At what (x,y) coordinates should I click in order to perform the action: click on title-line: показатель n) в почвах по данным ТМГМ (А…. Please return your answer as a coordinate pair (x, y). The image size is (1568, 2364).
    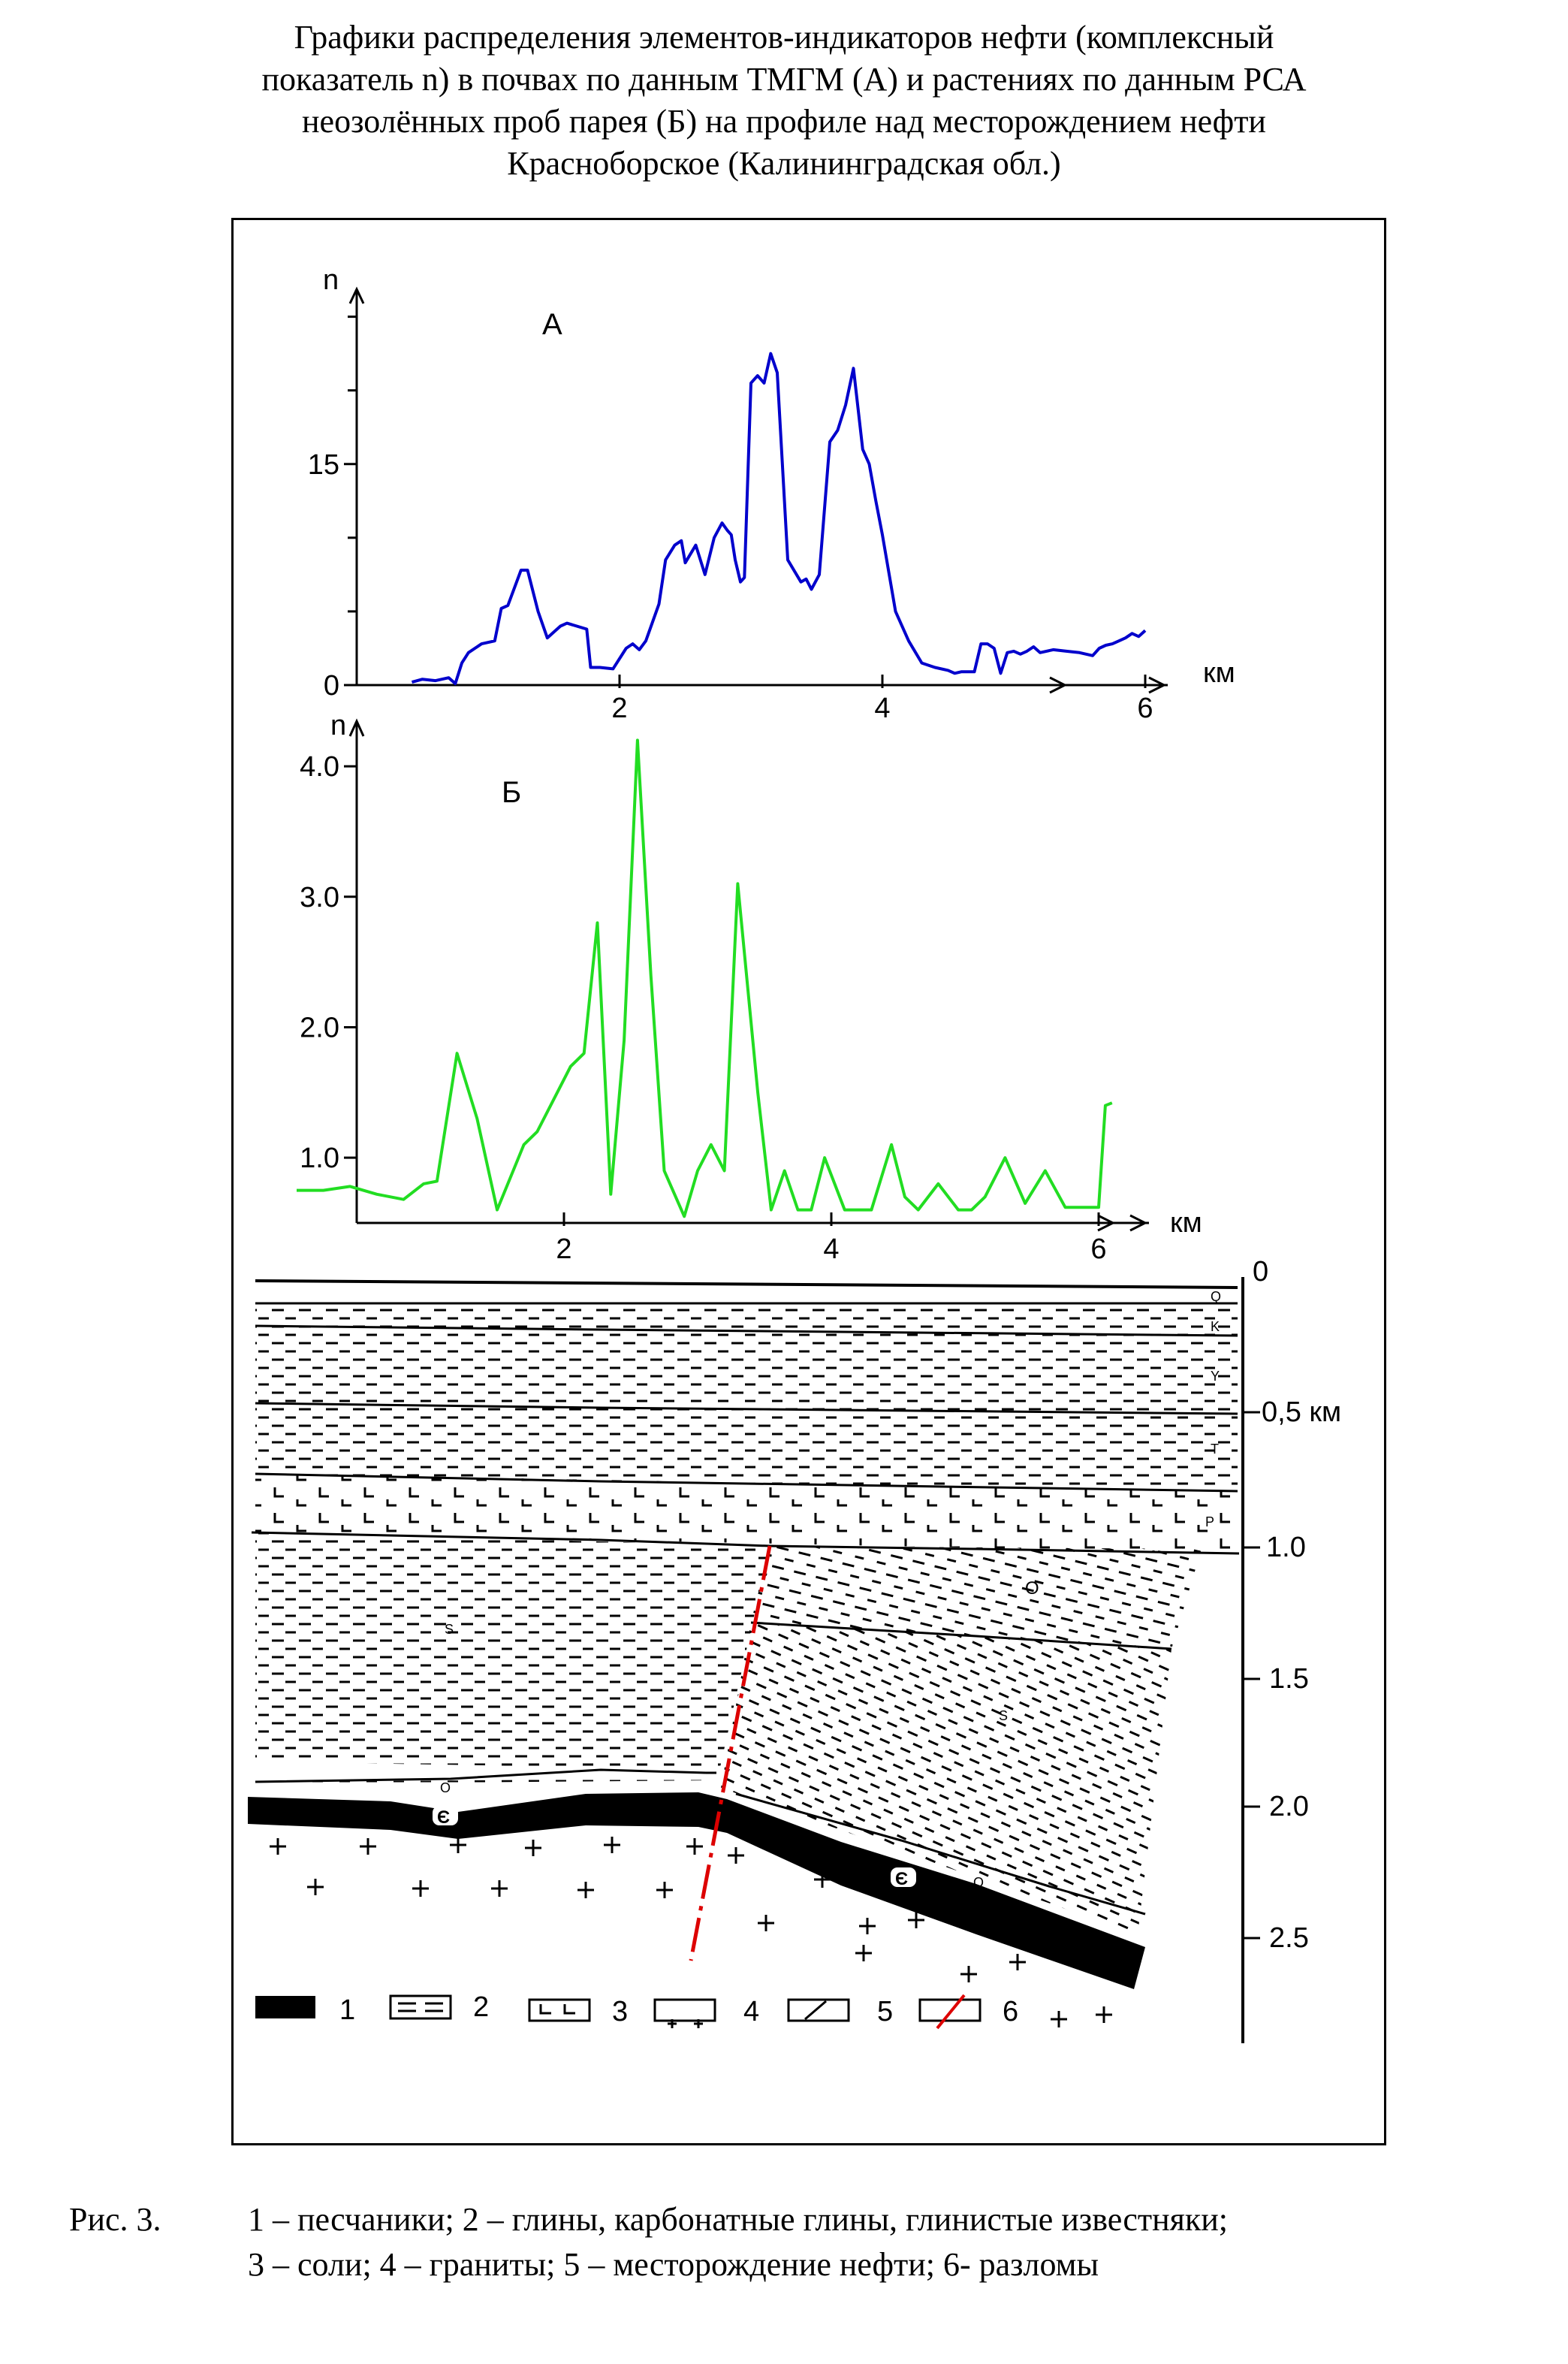
    Looking at the image, I should click on (784, 79).